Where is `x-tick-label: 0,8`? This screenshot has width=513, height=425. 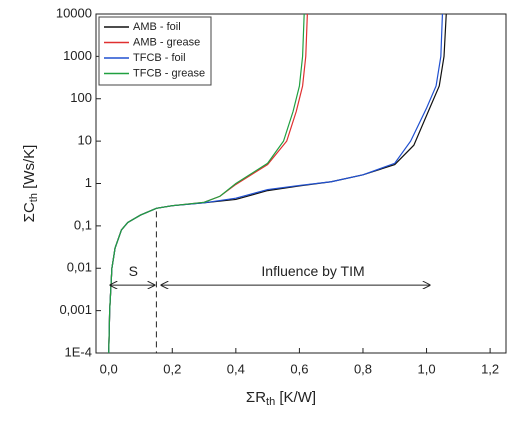 x-tick-label: 0,8 is located at coordinates (363, 368).